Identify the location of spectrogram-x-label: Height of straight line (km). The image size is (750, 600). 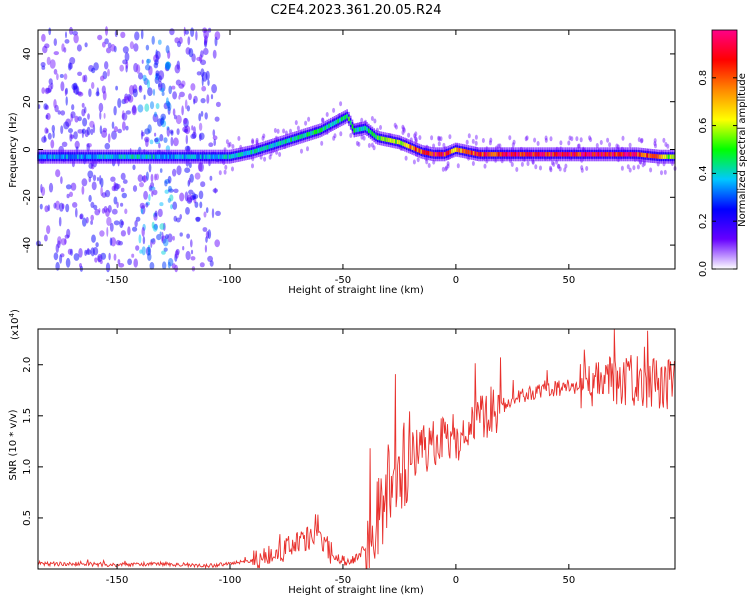
(356, 290).